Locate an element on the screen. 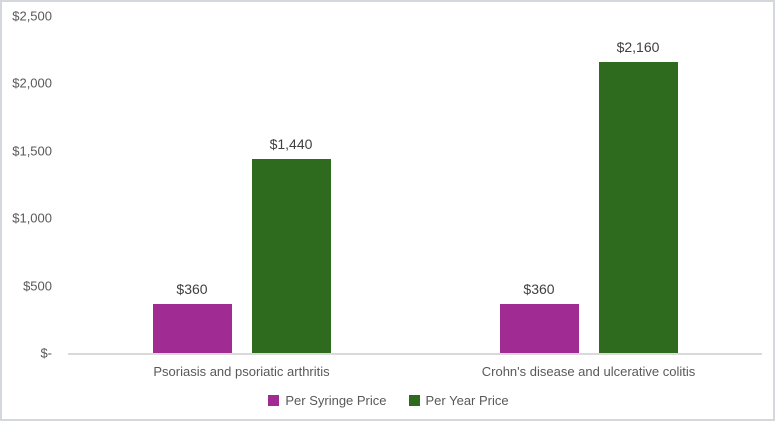 The image size is (777, 424). y-axis-tick-label: $1,000 is located at coordinates (32, 218).